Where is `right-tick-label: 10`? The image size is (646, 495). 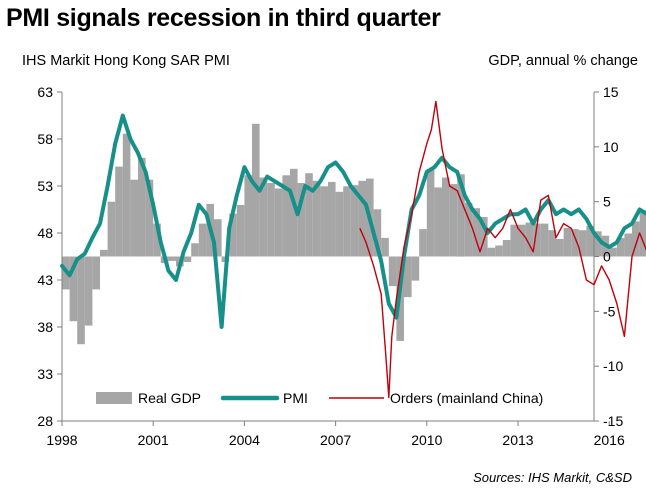 right-tick-label: 10 is located at coordinates (611, 147).